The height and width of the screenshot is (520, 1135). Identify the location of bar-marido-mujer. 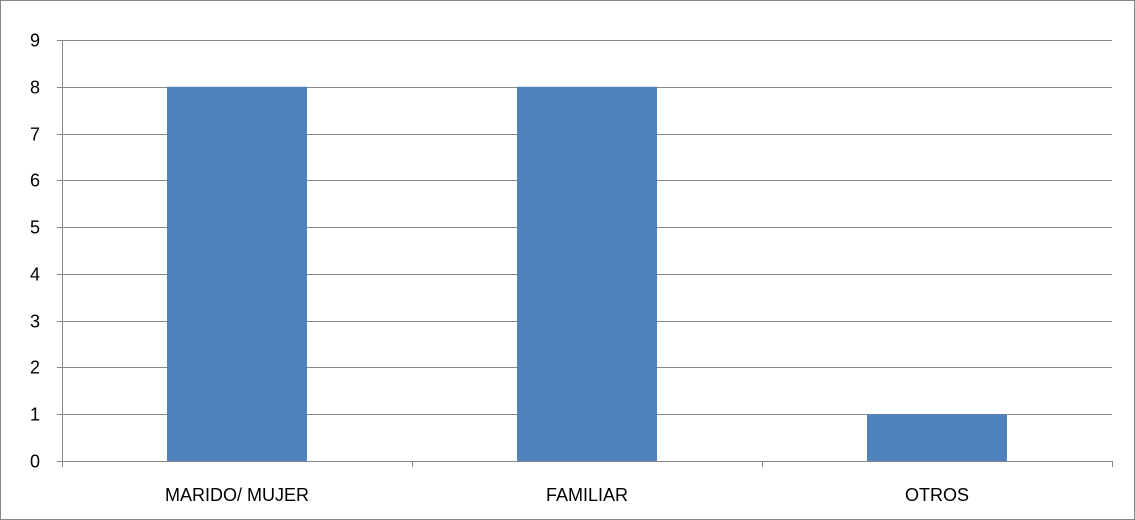
(237, 274).